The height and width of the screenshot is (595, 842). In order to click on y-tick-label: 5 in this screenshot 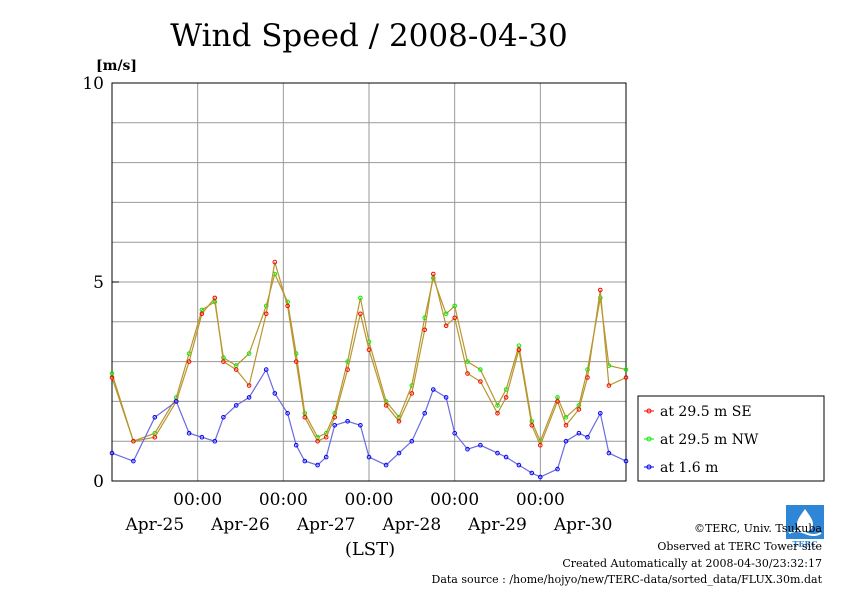, I will do `click(98, 283)`.